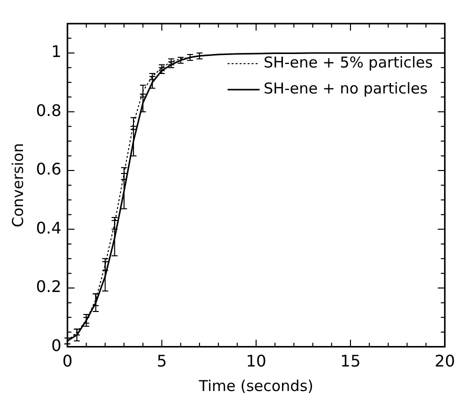  What do you see at coordinates (256, 361) in the screenshot?
I see `x-tick-label: 10` at bounding box center [256, 361].